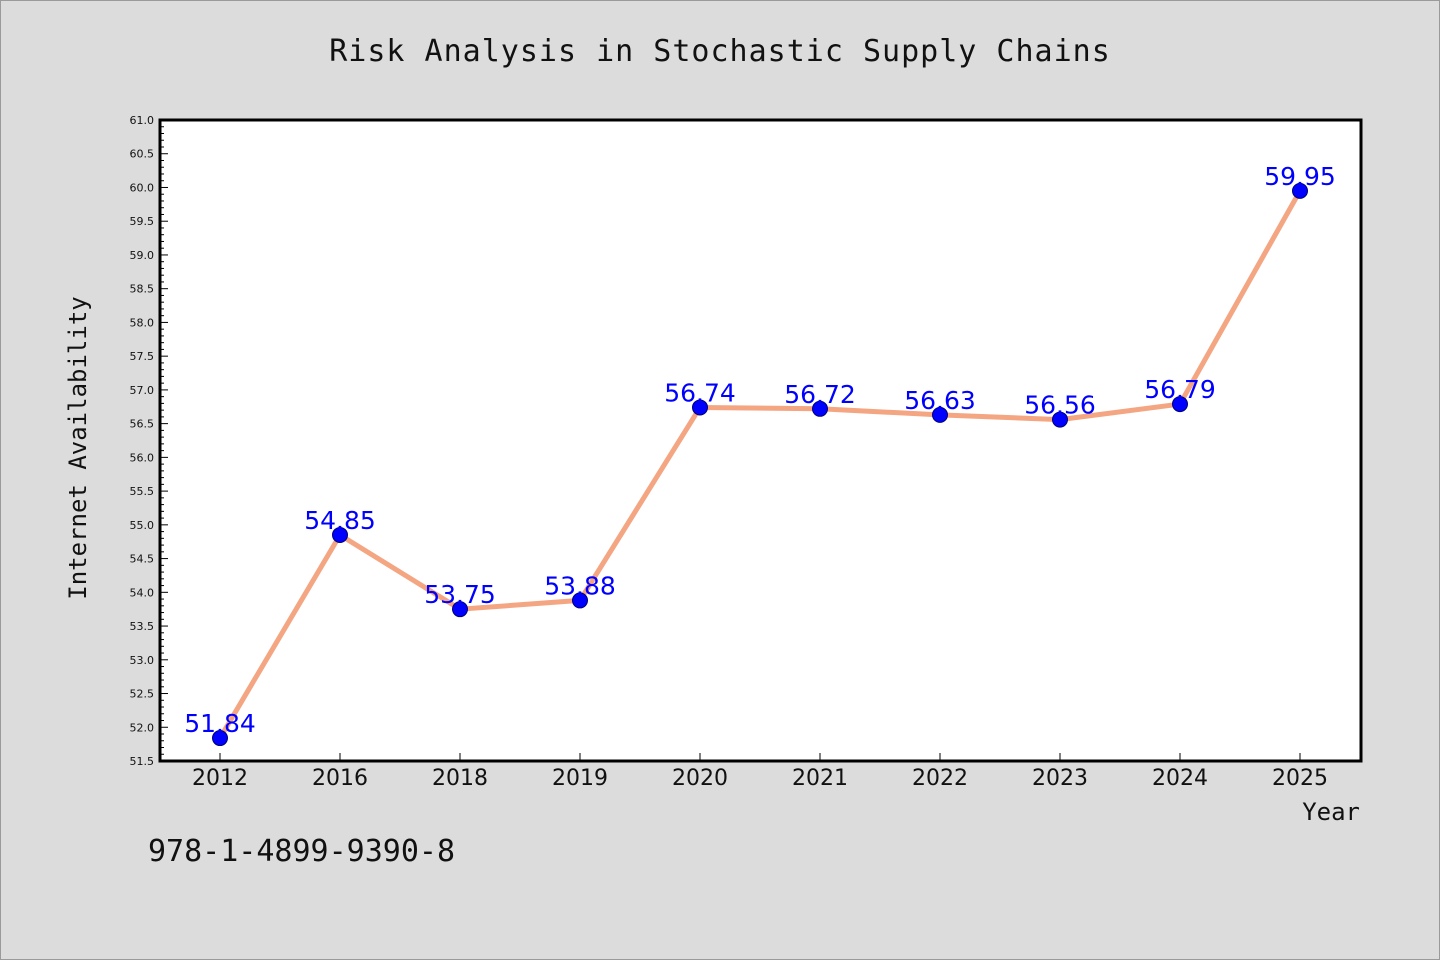  What do you see at coordinates (820, 778) in the screenshot?
I see `x-tick-label: 2021` at bounding box center [820, 778].